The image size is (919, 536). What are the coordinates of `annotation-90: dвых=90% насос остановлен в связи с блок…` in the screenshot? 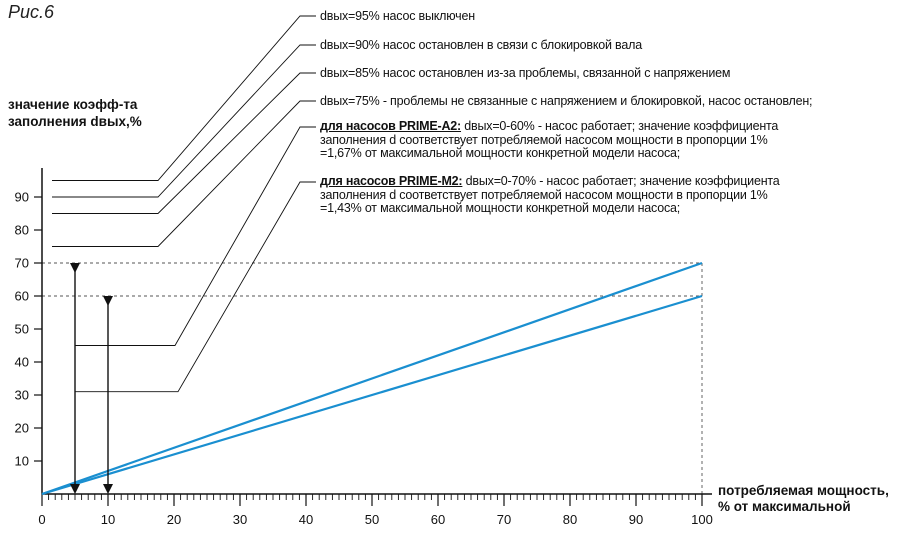 It's located at (481, 45).